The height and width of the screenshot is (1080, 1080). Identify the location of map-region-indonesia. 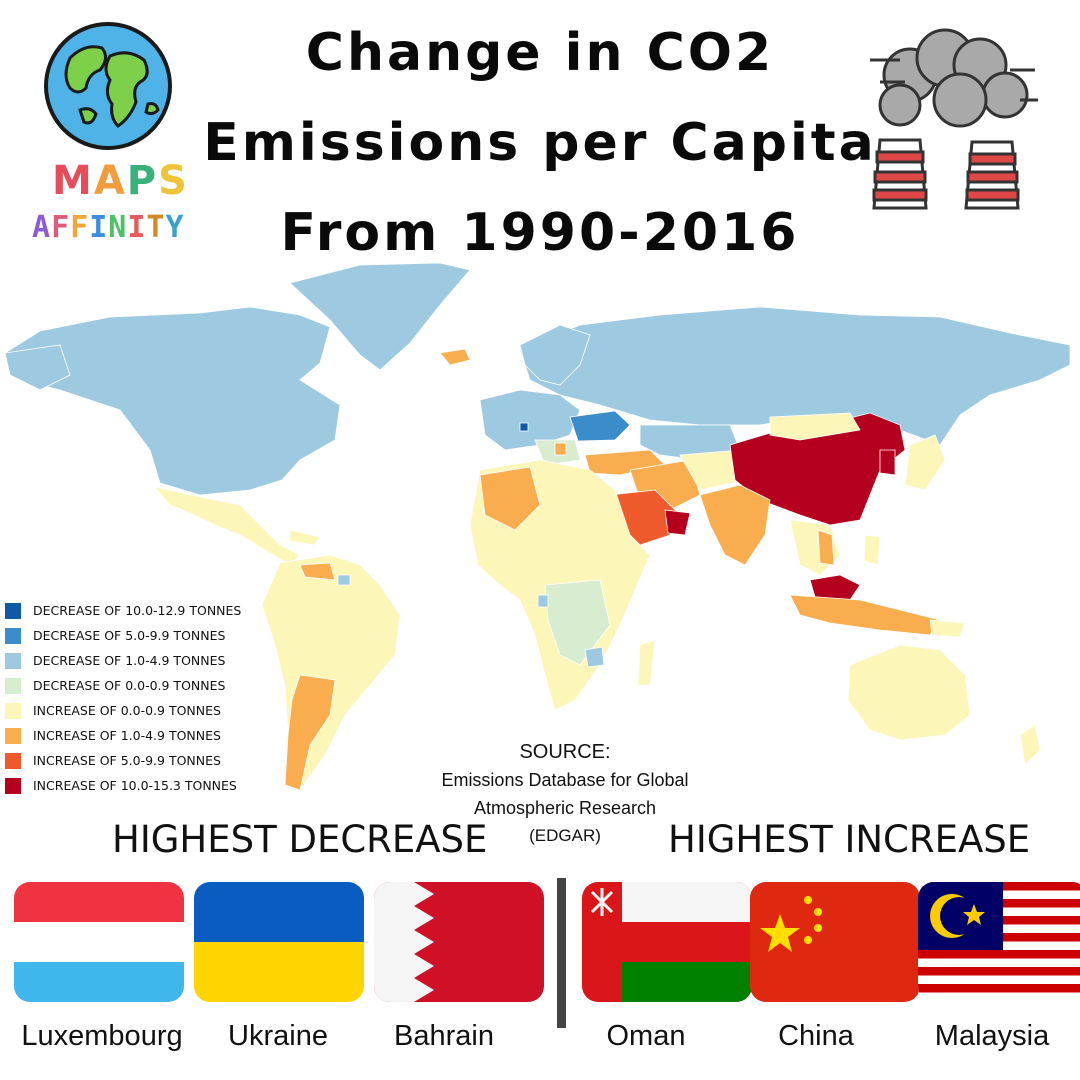
(865, 615).